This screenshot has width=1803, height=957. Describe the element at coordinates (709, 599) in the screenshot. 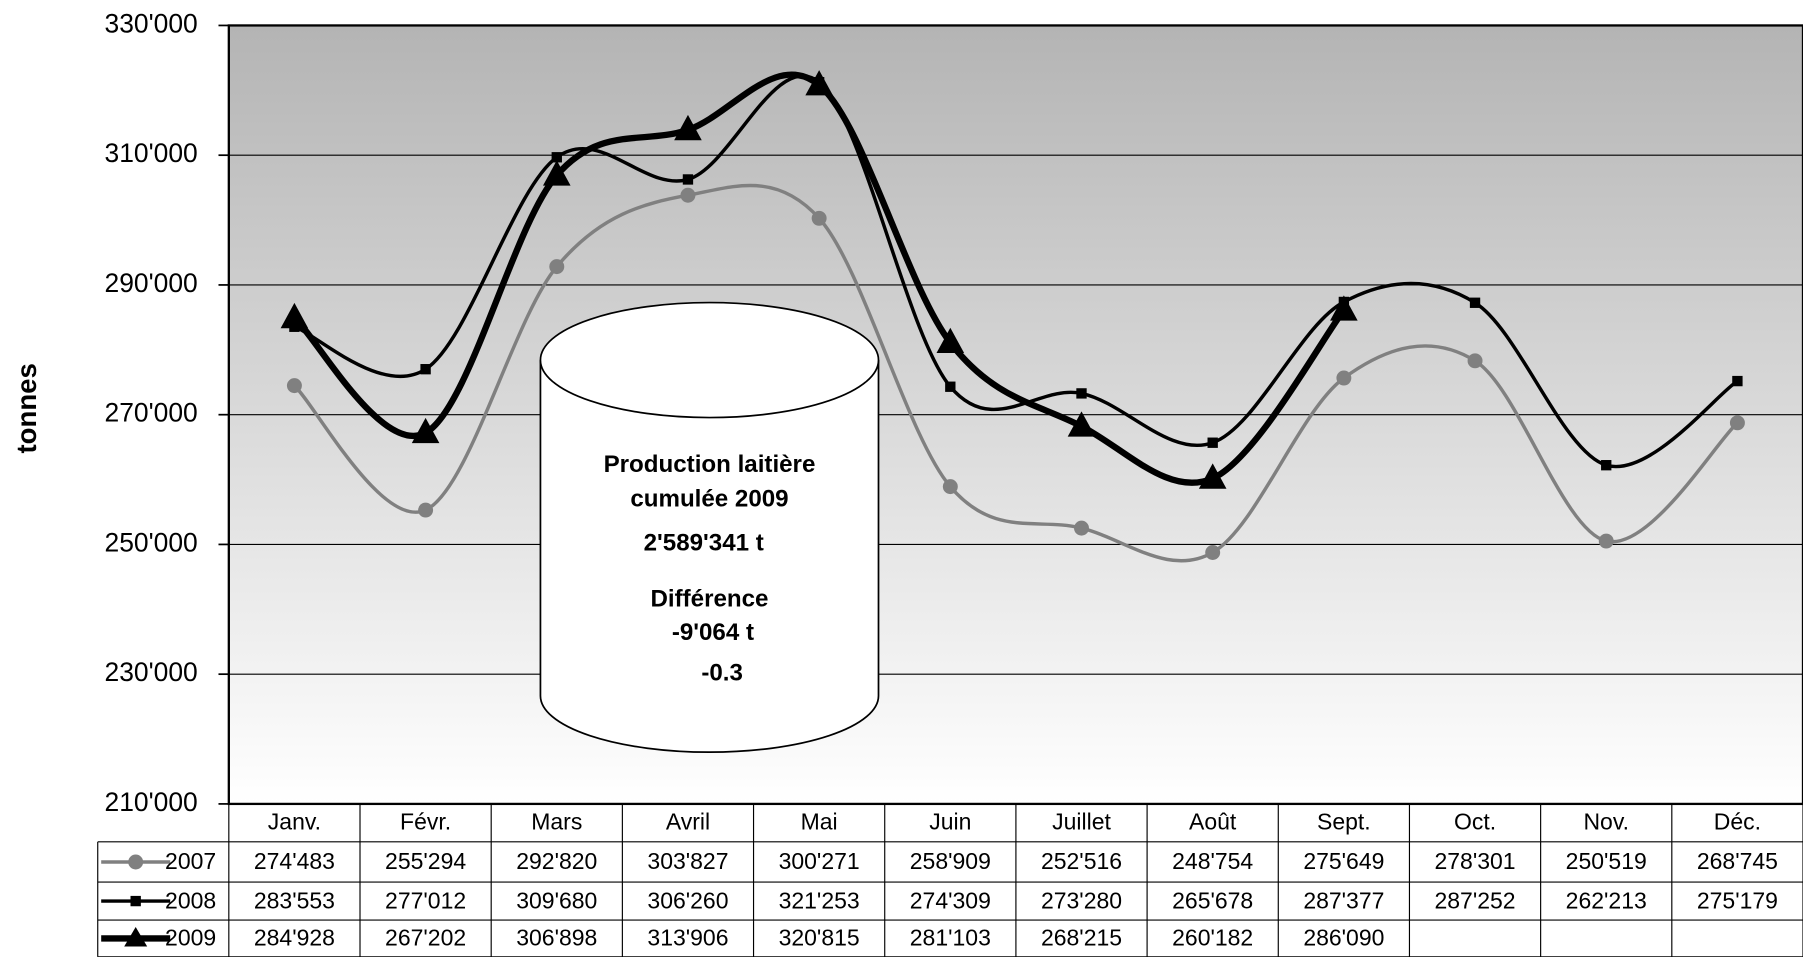

I see `annotation: Différence` at that location.